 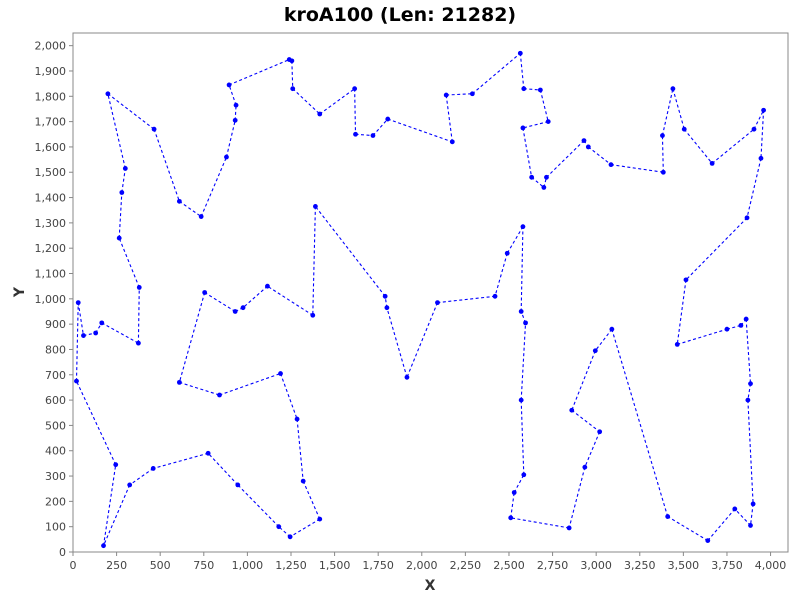 What do you see at coordinates (55, 501) in the screenshot?
I see `y-tick-label: 200` at bounding box center [55, 501].